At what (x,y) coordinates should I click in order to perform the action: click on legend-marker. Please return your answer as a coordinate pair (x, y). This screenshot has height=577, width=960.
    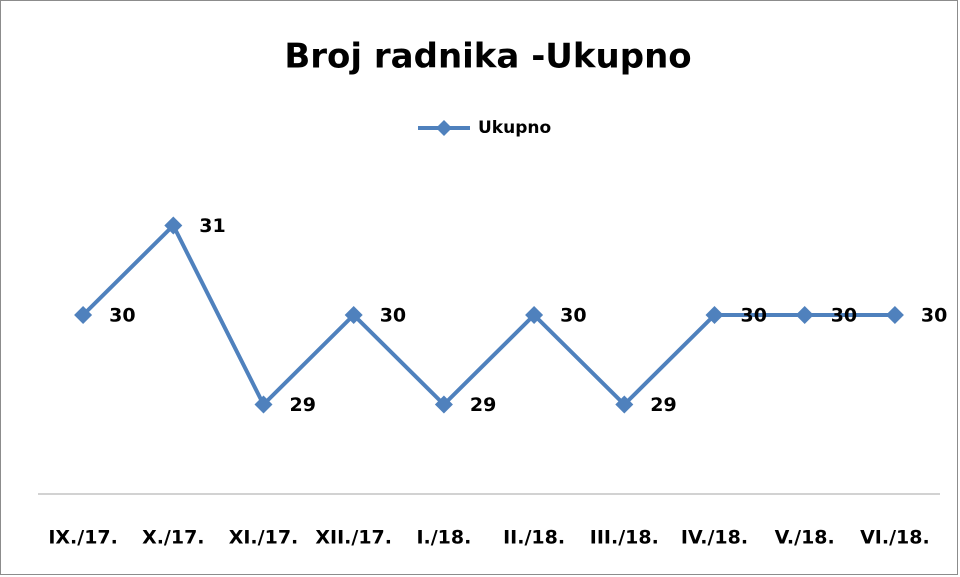
    Looking at the image, I should click on (444, 128).